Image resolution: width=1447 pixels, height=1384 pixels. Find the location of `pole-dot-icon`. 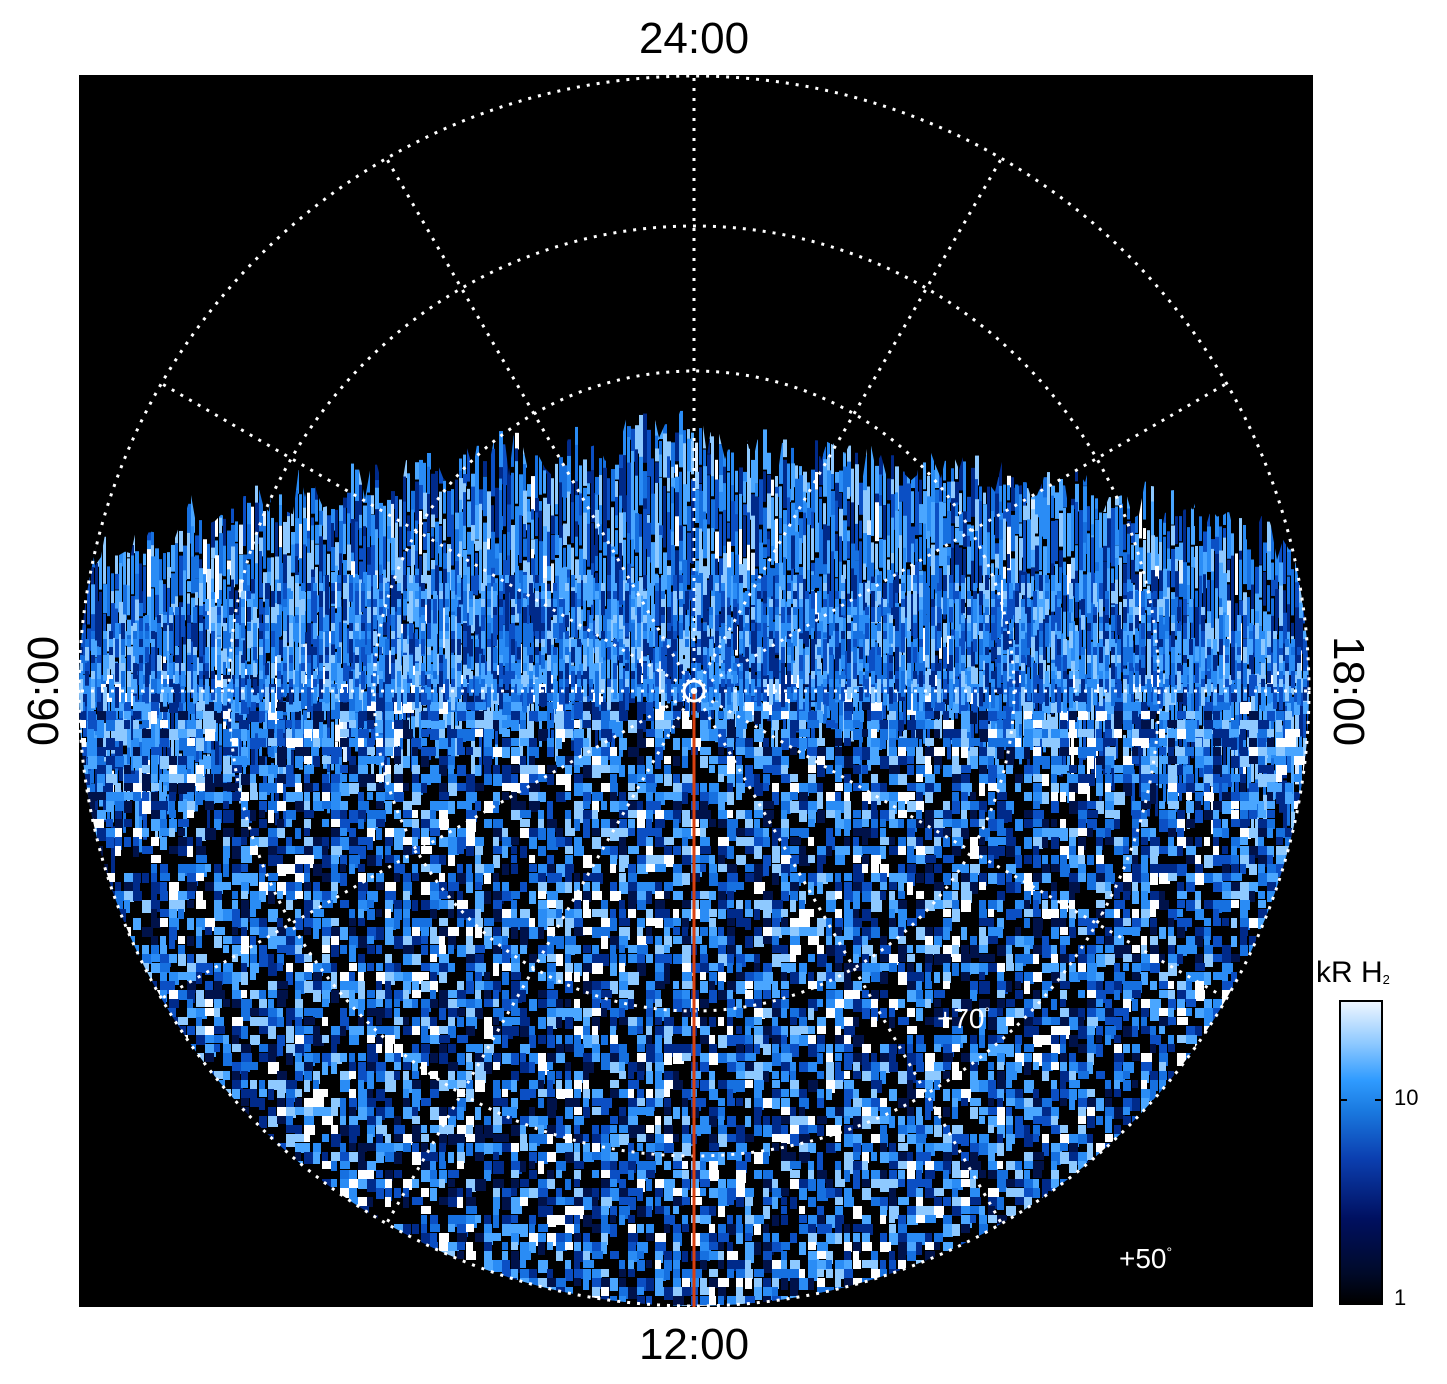

pole-dot-icon is located at coordinates (694, 691).